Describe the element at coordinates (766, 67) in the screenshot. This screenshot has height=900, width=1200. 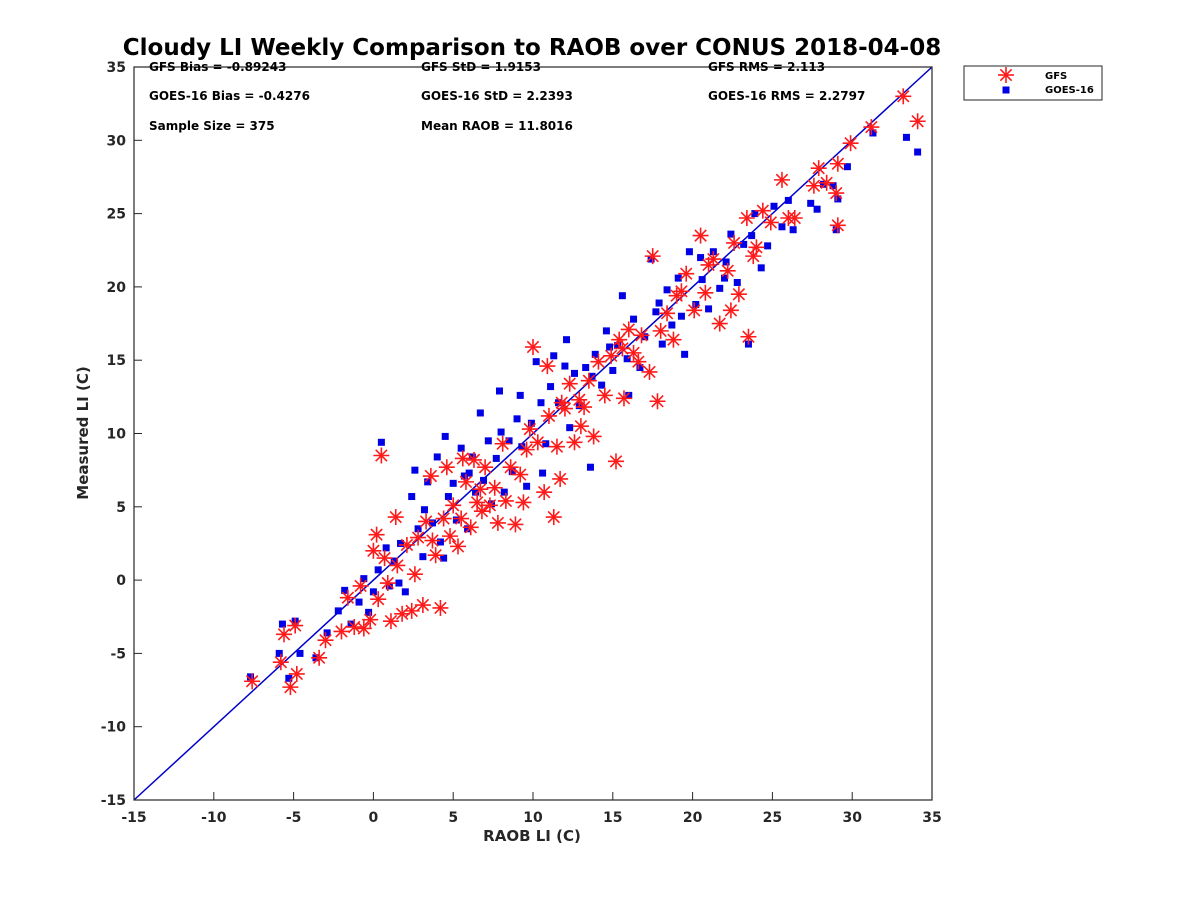
I see `stat-gfs-rms: GFS RMS = 2.113` at that location.